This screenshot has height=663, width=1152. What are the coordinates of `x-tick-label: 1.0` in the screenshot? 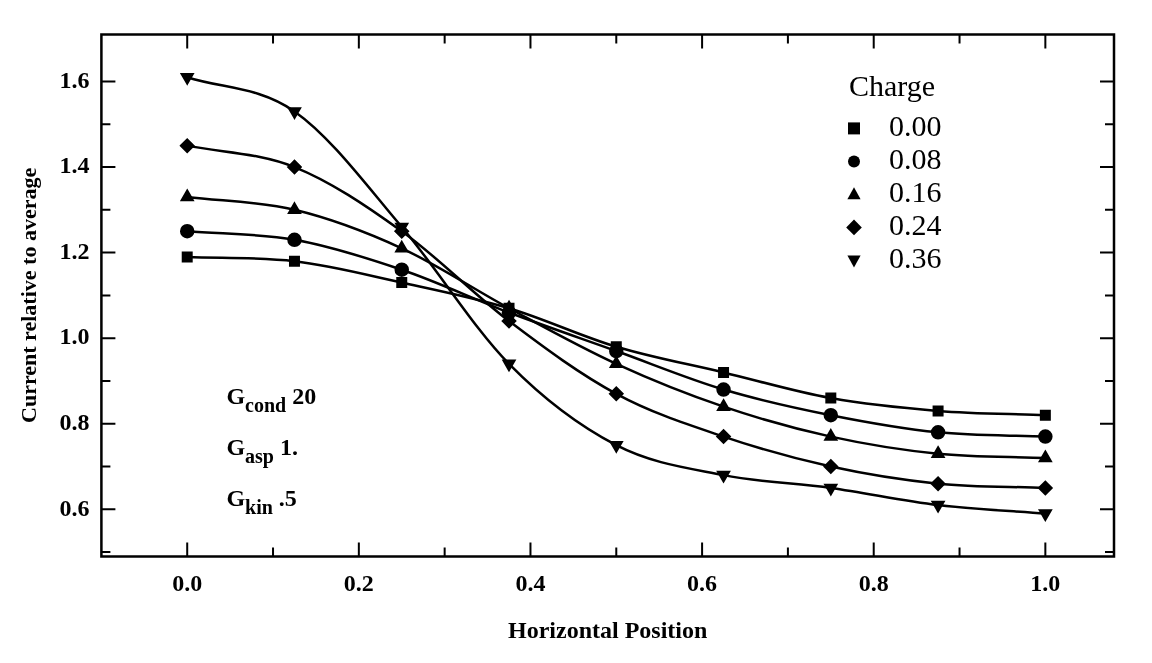 It's located at (1045, 583).